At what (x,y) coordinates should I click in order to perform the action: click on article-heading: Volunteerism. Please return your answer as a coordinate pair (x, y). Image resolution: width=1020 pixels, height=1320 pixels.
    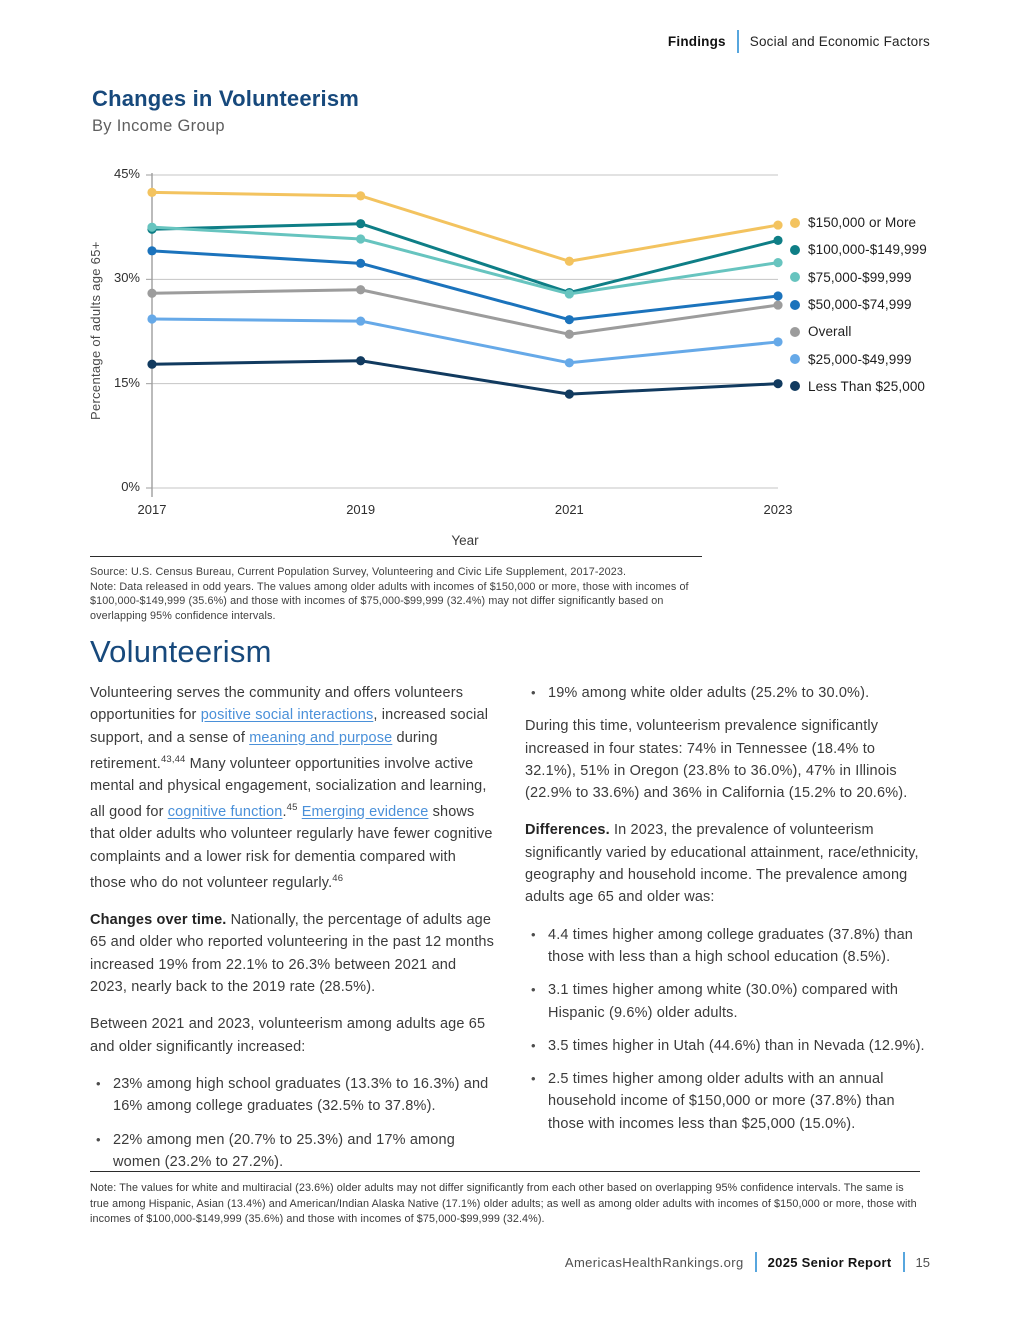
    Looking at the image, I should click on (181, 651).